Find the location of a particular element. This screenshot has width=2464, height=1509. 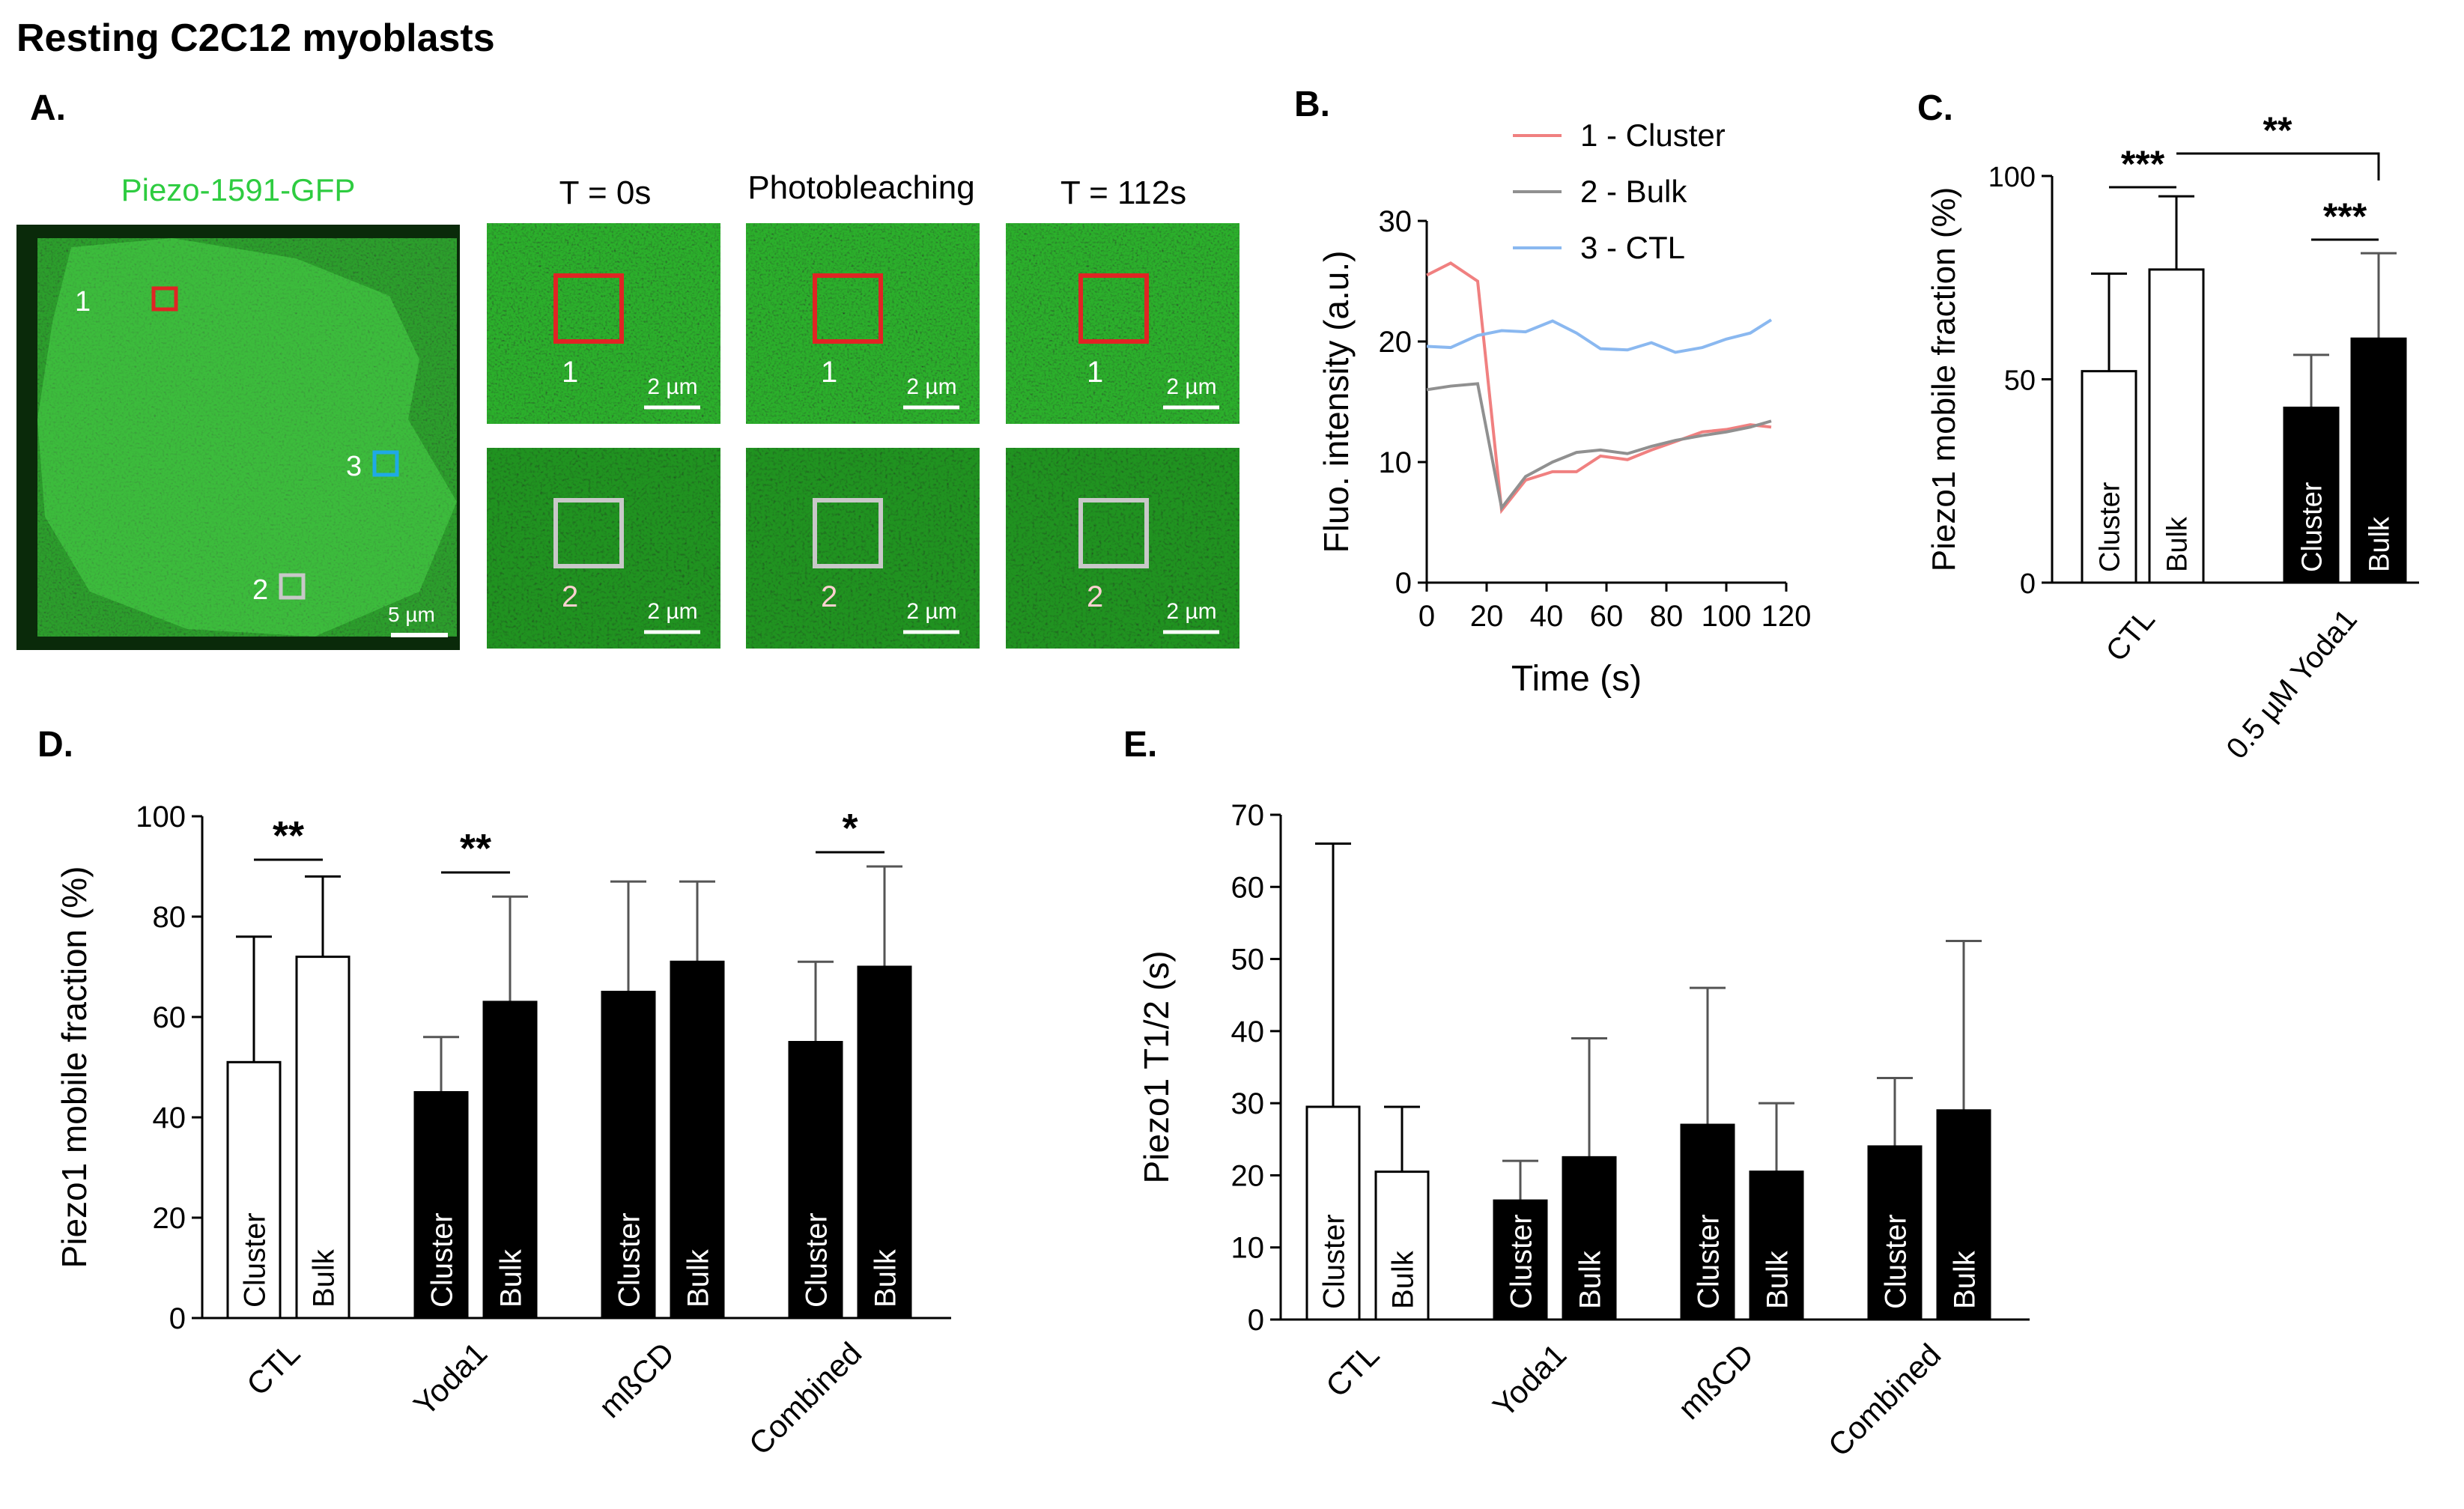

significance-stars-3: *** is located at coordinates (2345, 216).